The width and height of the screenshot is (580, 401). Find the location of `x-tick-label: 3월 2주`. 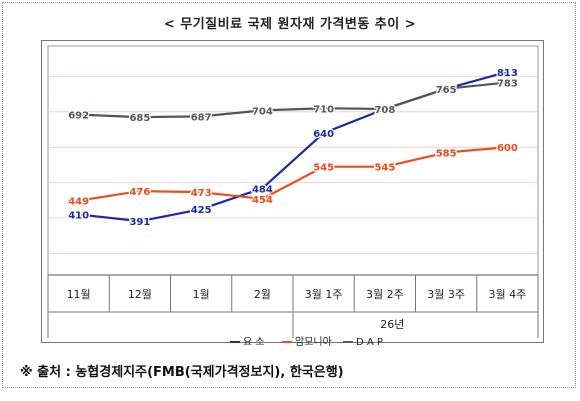

x-tick-label: 3월 2주 is located at coordinates (385, 294).